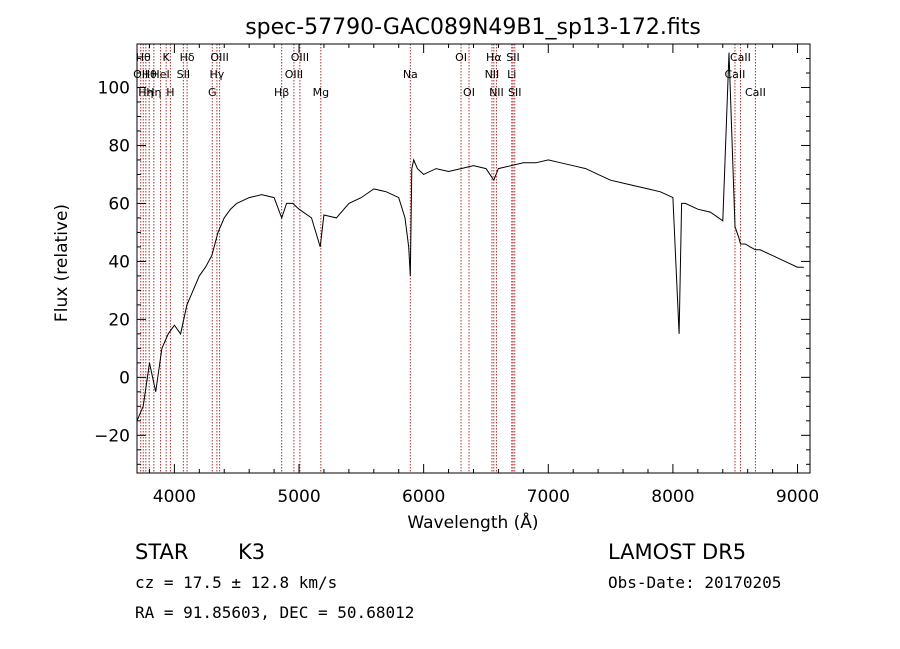 Image resolution: width=900 pixels, height=649 pixels. Describe the element at coordinates (298, 497) in the screenshot. I see `x-tick-label: 5000` at that location.